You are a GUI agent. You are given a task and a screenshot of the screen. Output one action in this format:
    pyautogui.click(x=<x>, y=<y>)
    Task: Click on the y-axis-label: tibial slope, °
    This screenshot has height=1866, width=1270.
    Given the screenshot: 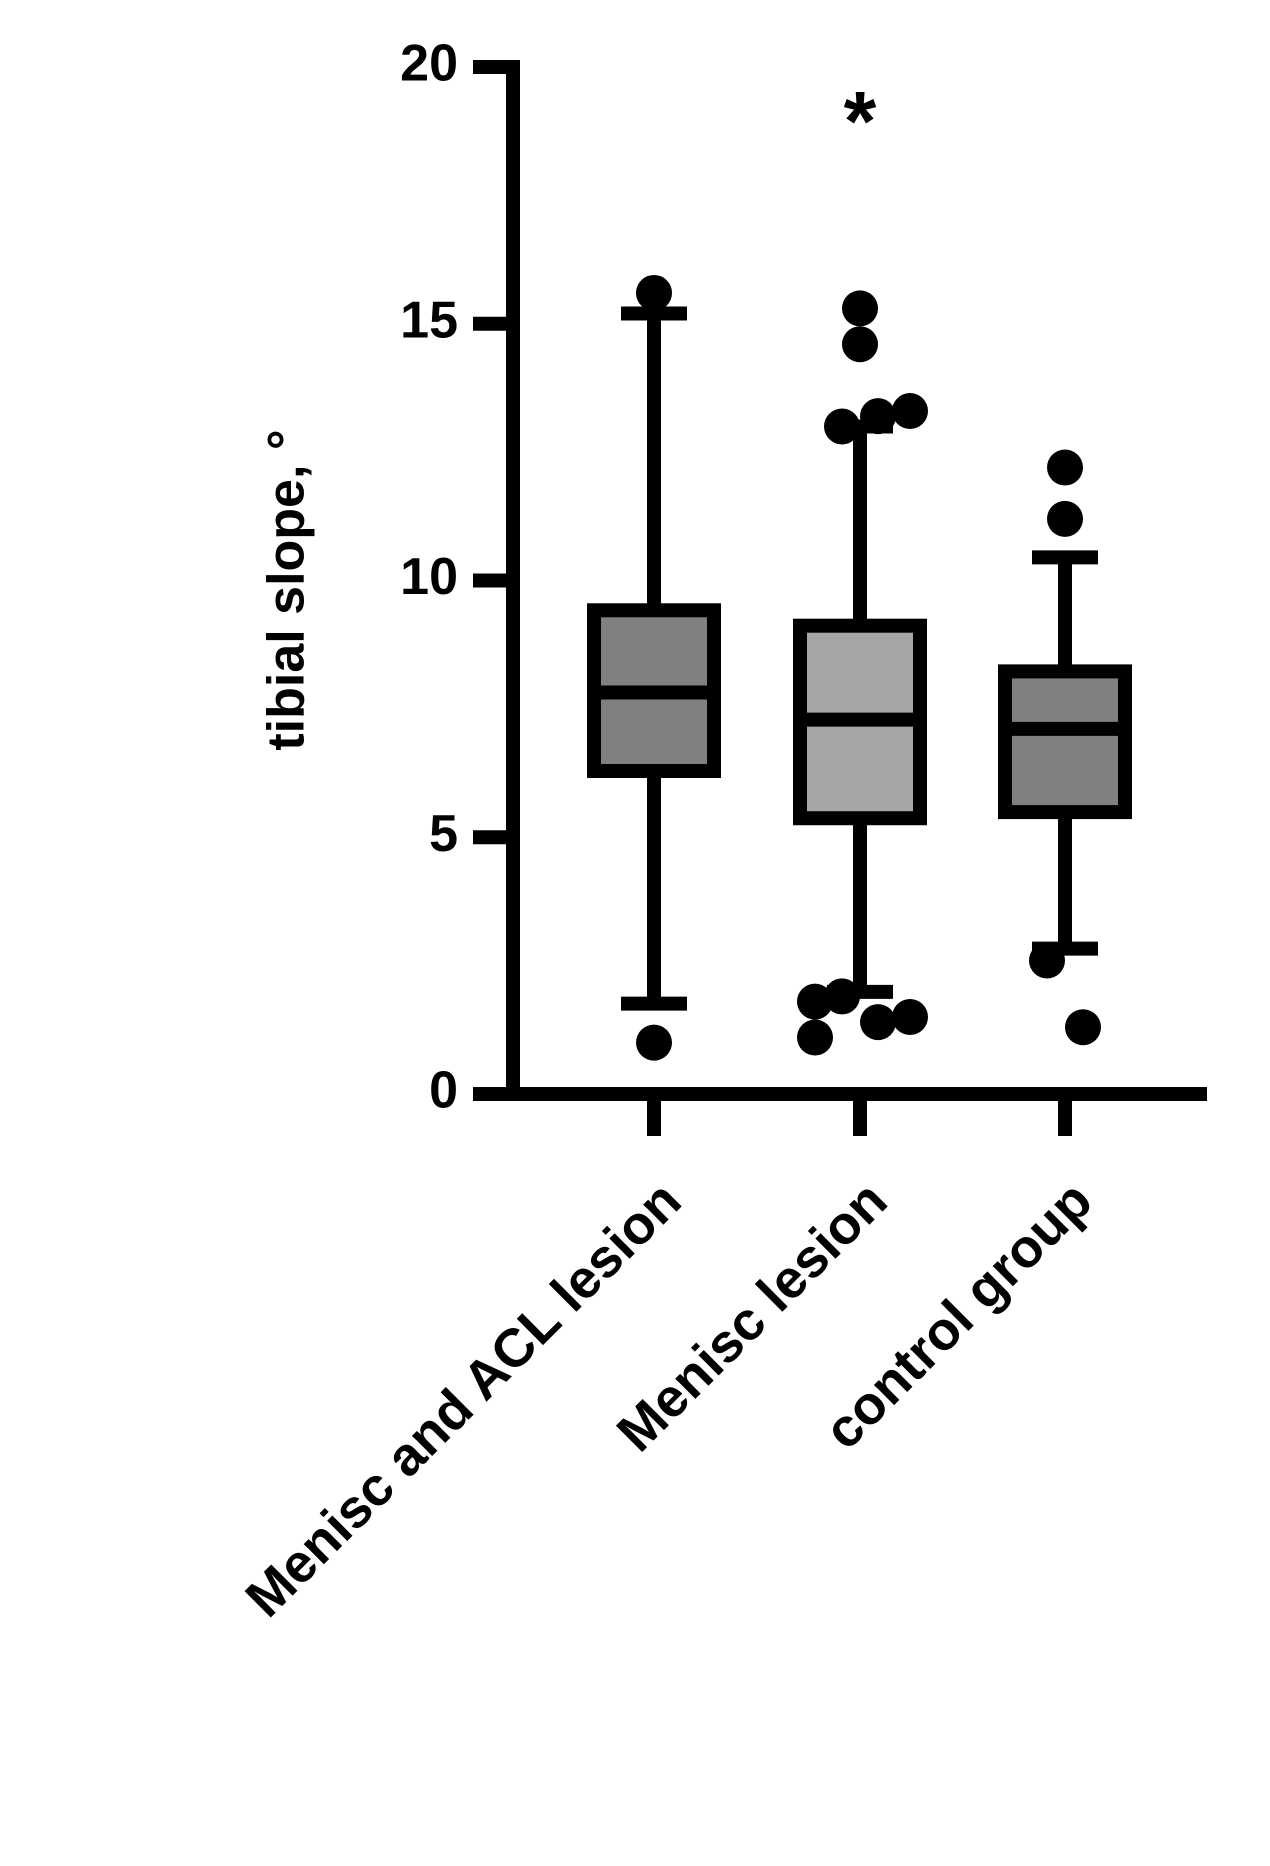 What is the action you would take?
    pyautogui.click(x=287, y=589)
    